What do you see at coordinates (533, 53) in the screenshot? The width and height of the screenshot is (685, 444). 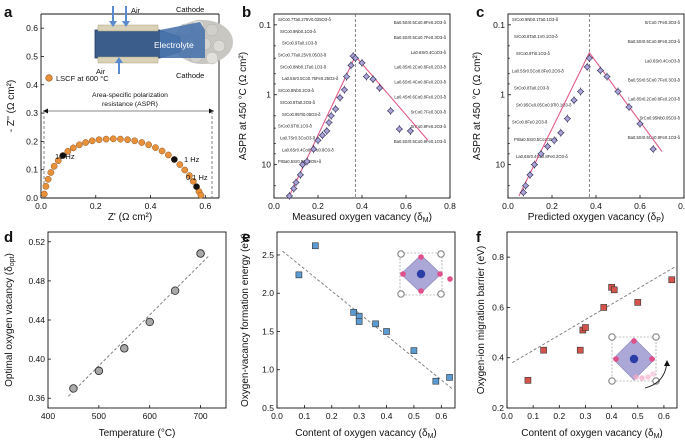 I see `c-compound-label: SrCo0.9Ti0.1O3-δ` at bounding box center [533, 53].